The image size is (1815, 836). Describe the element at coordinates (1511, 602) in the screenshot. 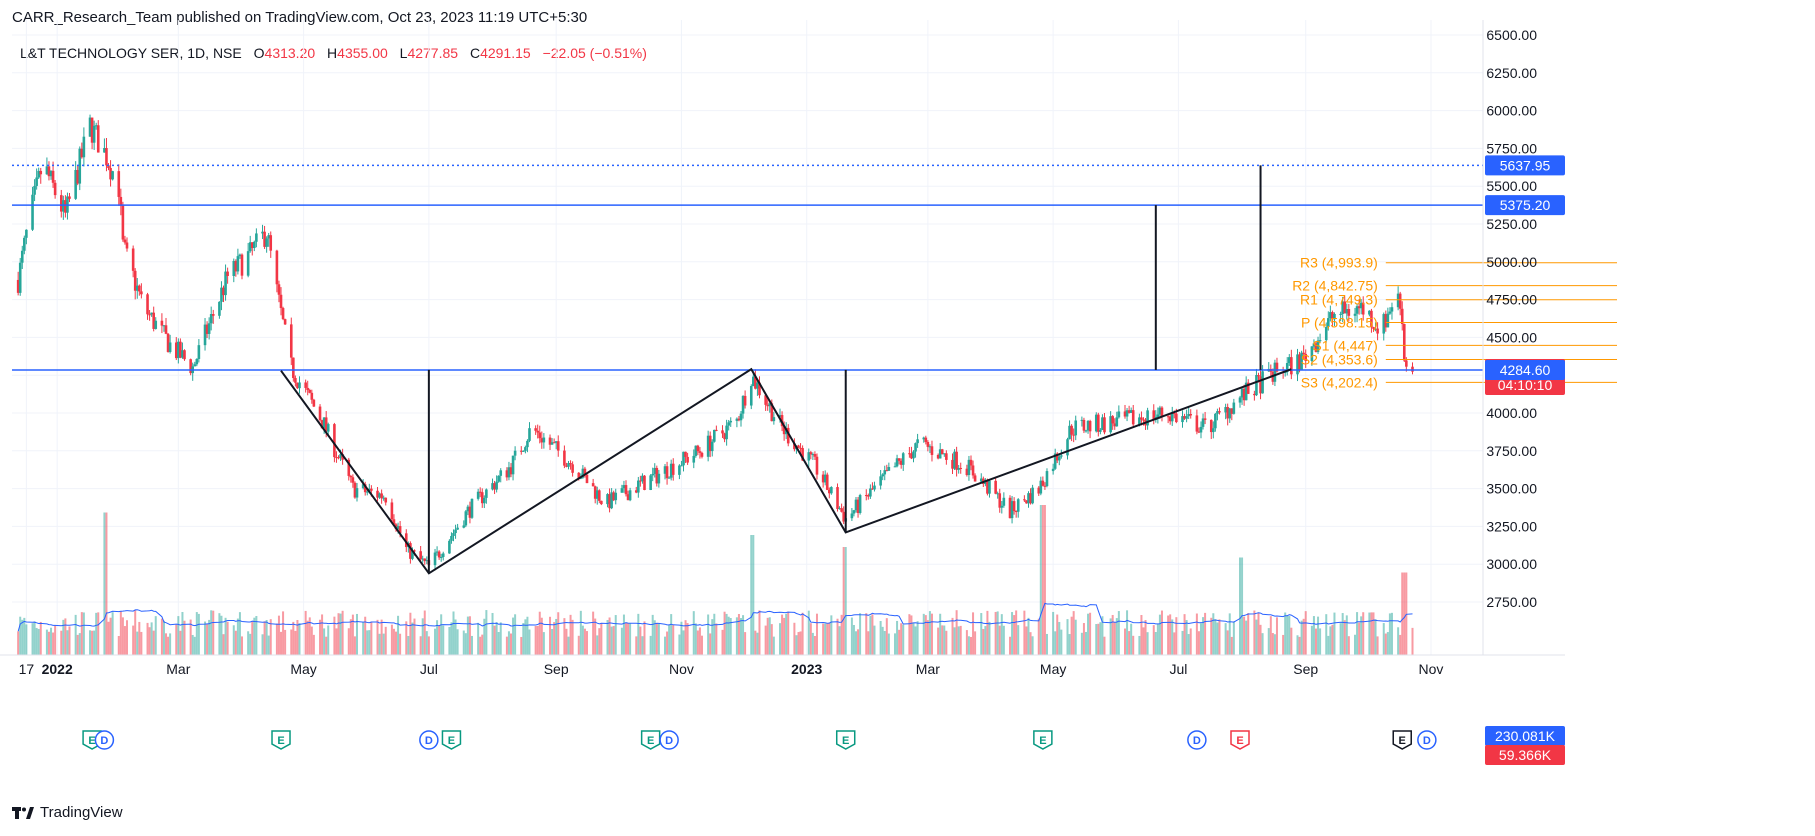

I see `y-tick-label: 2750.00` at that location.